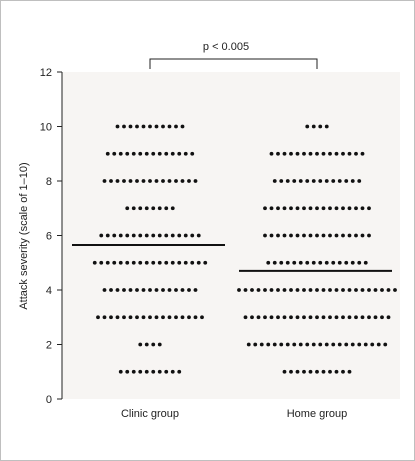  I want to click on y-tick-label: 0, so click(49, 400).